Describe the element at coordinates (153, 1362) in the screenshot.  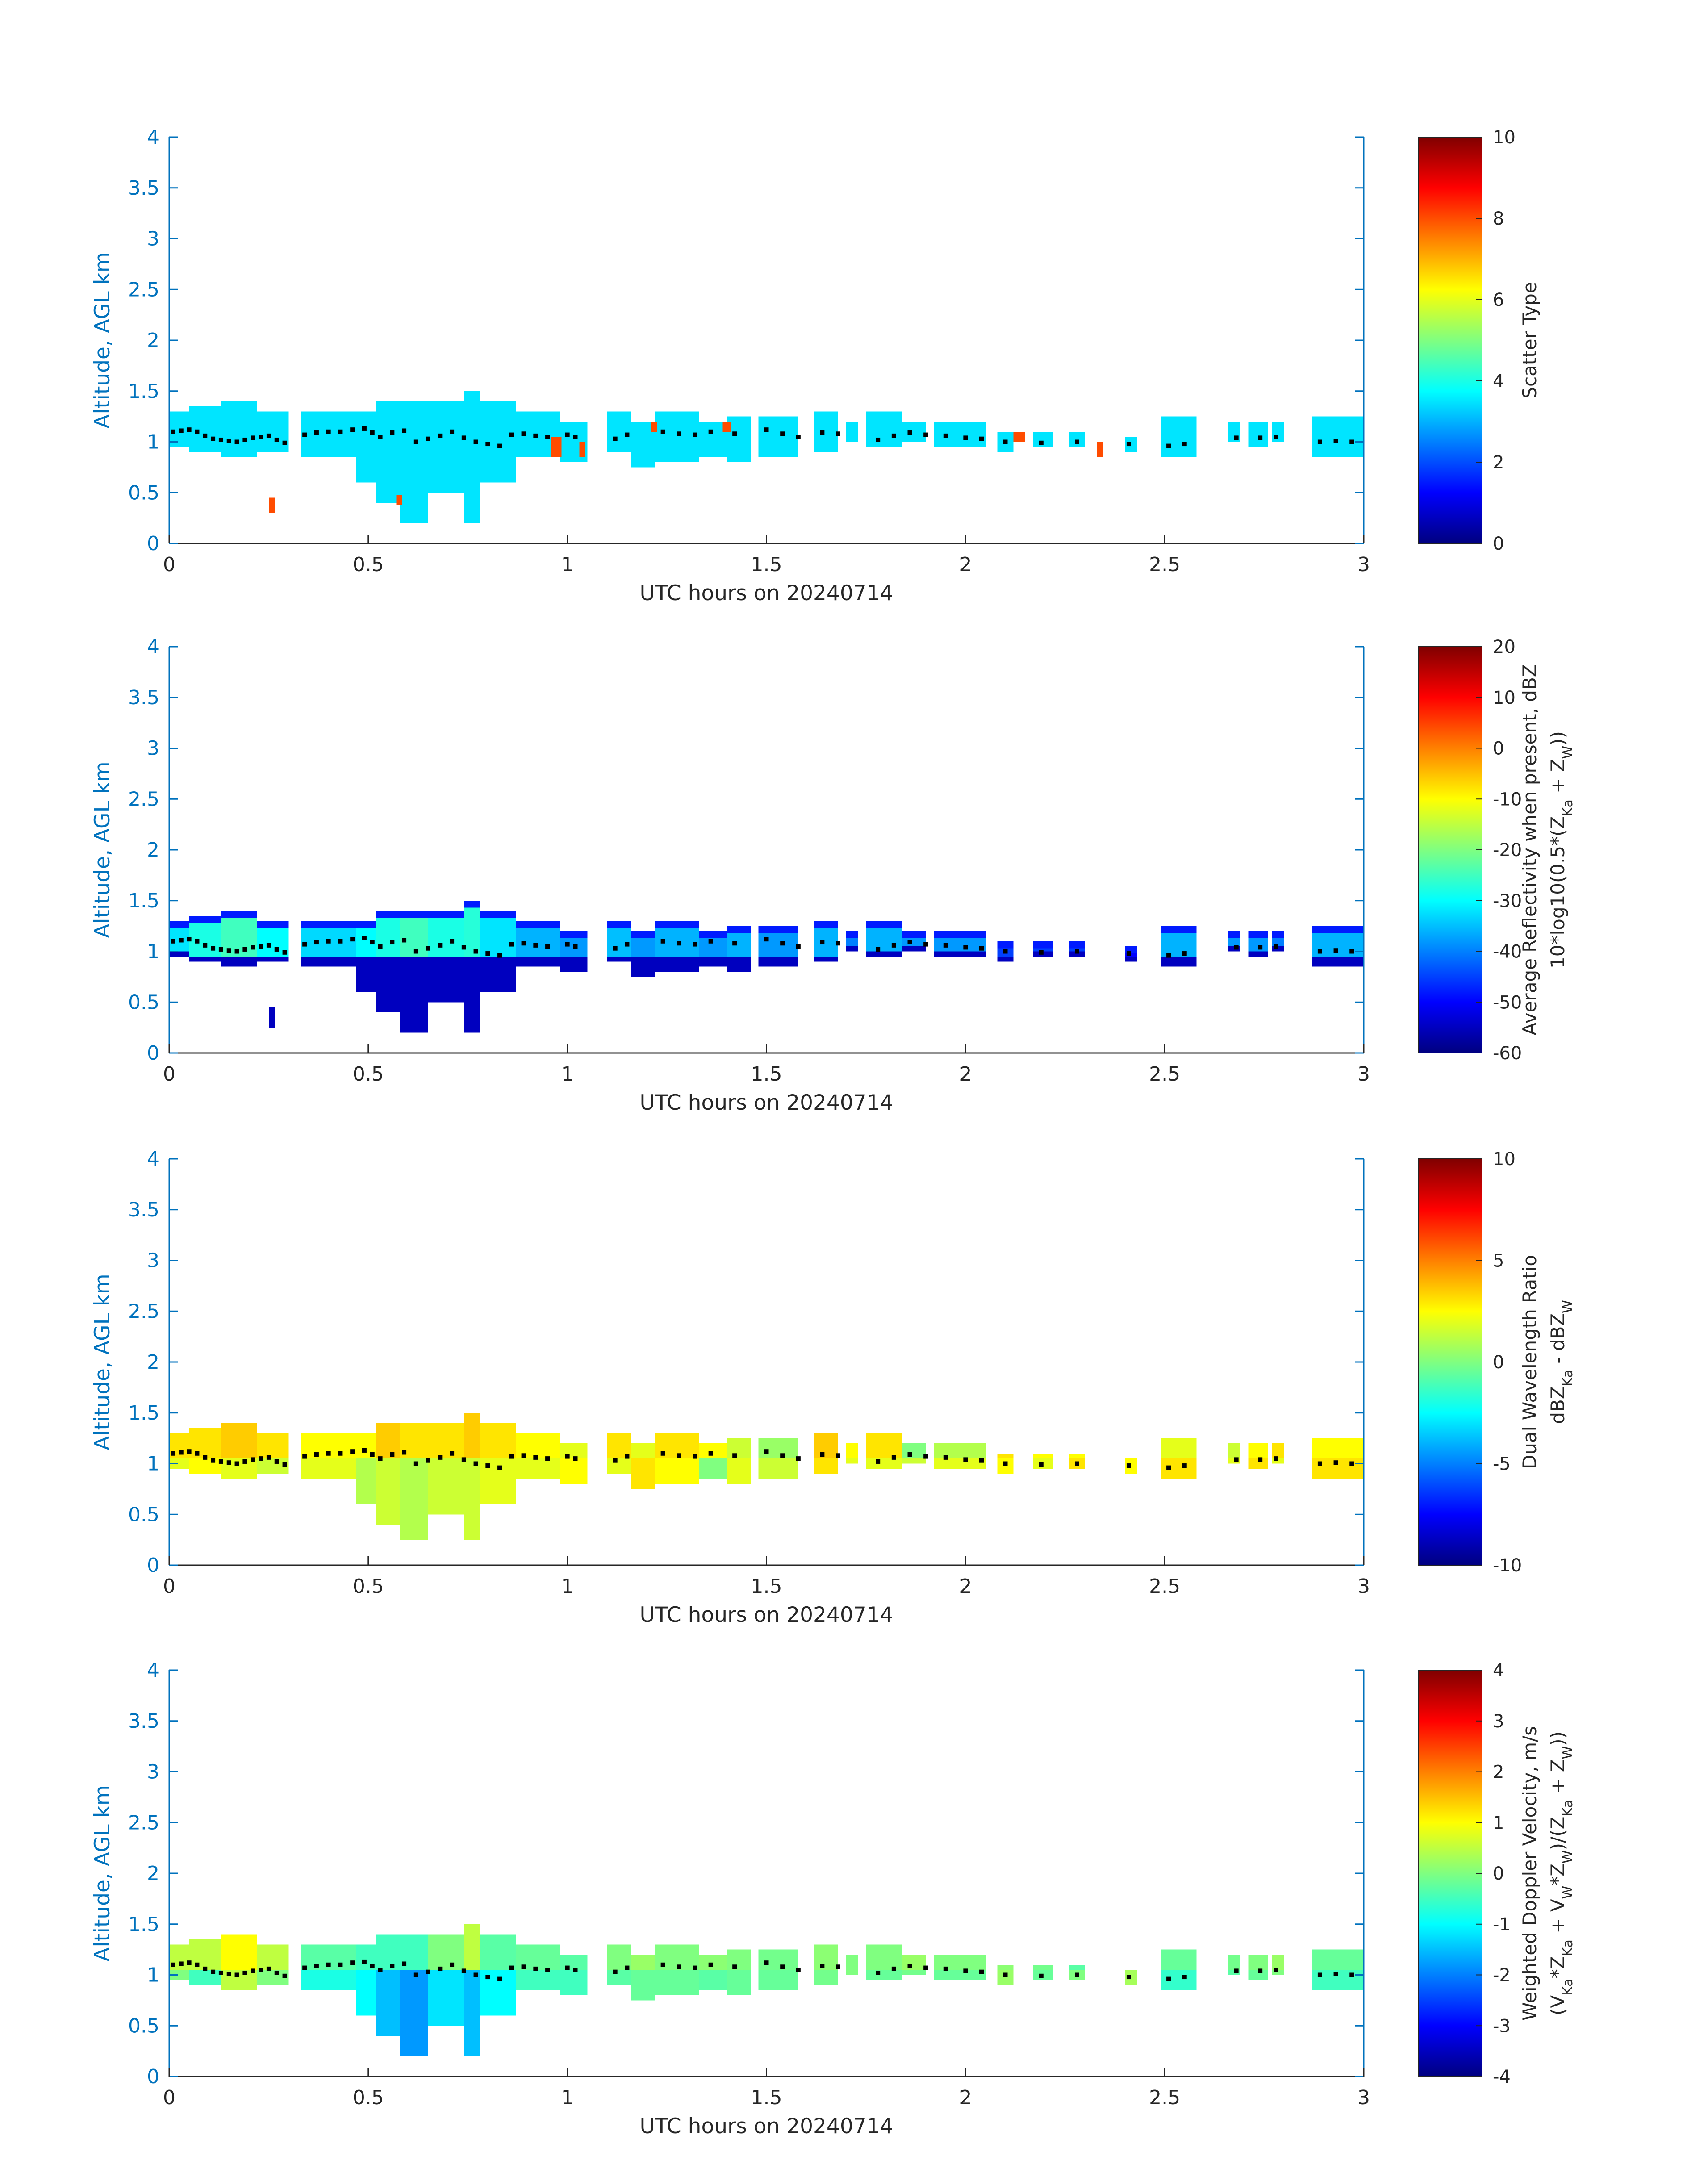
I see `y-tick-label: 2` at that location.